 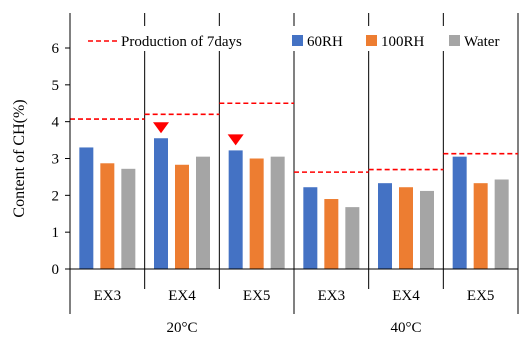 I want to click on legend-swatch-100rh, so click(x=371, y=40).